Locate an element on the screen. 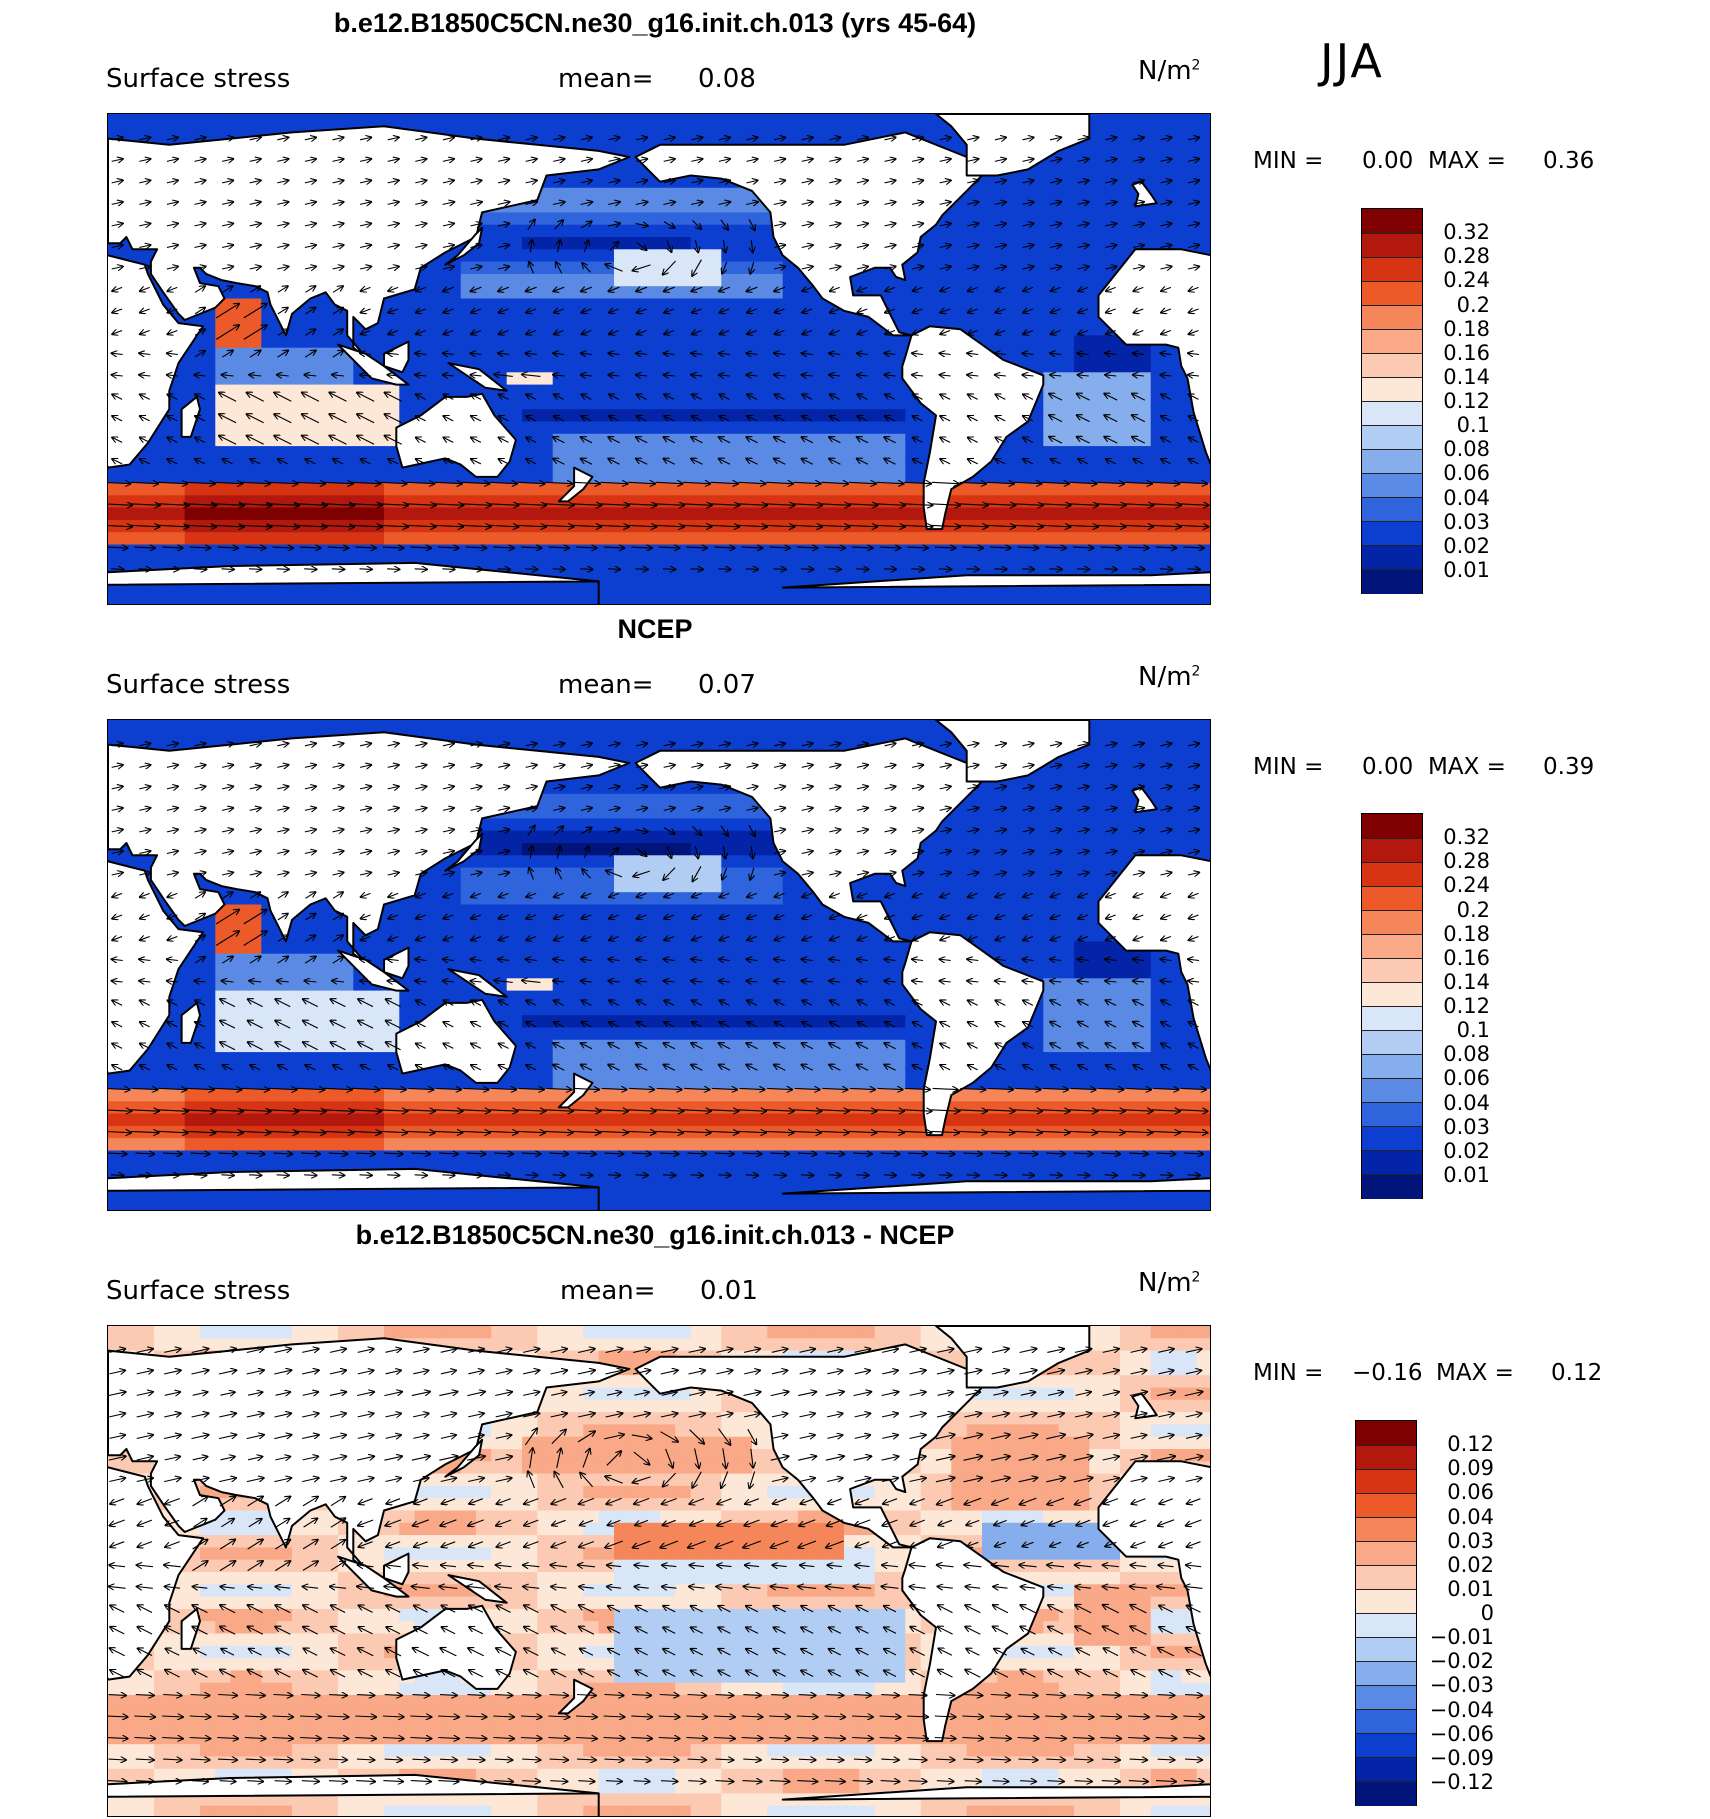  colorbar-swatch is located at coordinates (1392, 509).